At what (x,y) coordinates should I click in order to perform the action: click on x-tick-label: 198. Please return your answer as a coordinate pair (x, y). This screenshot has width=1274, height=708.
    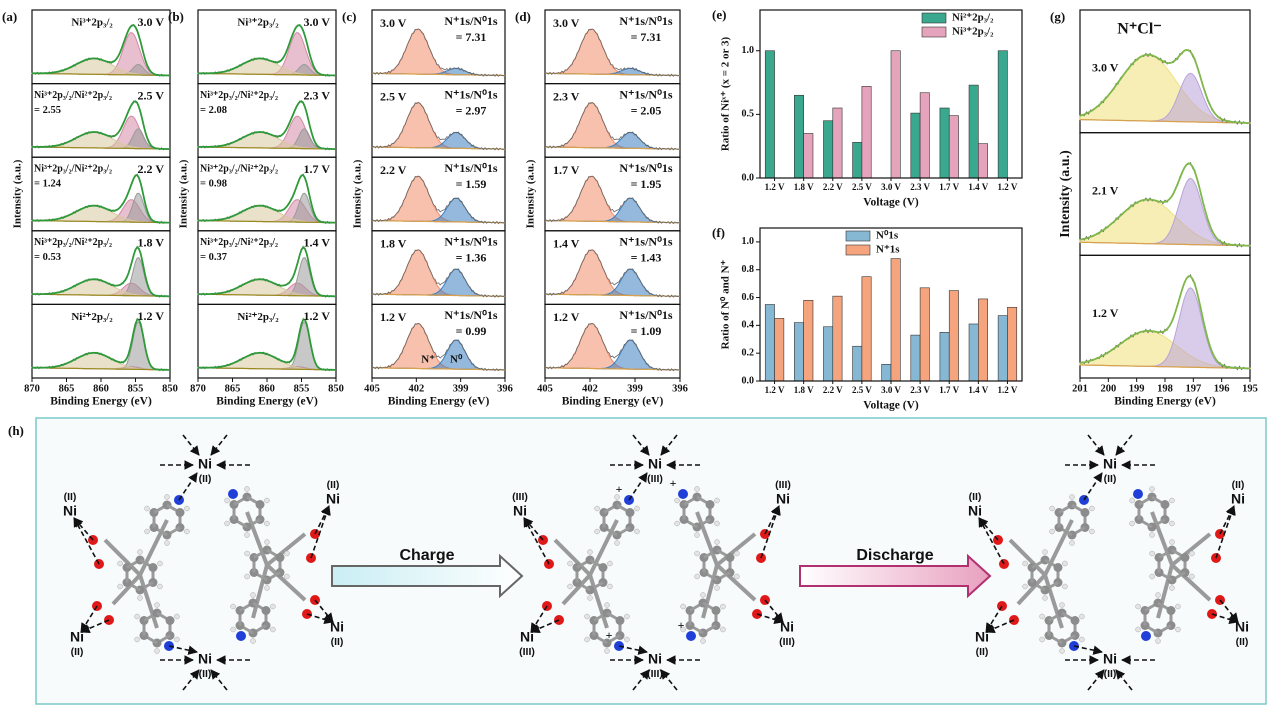
    Looking at the image, I should click on (1165, 388).